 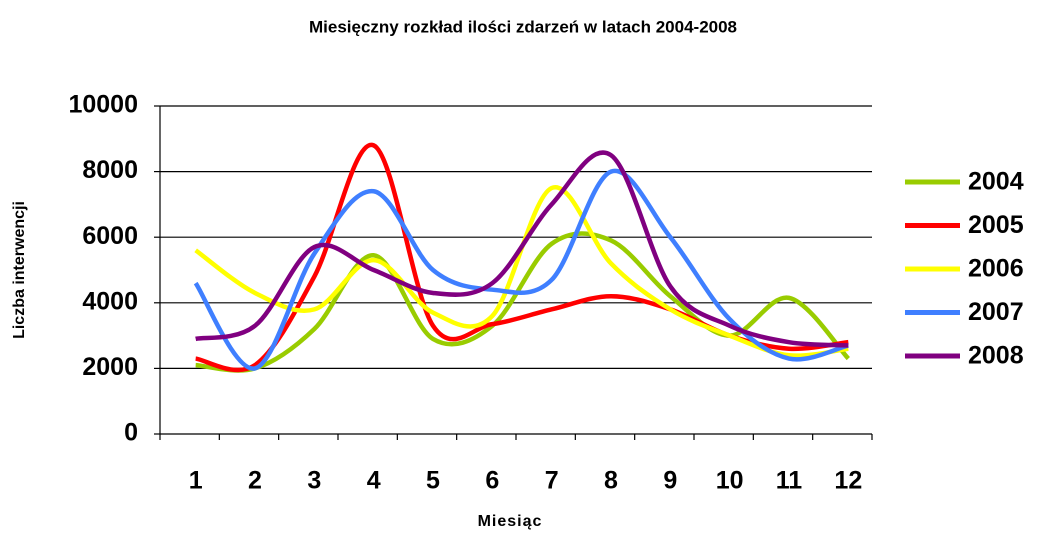 What do you see at coordinates (996, 312) in the screenshot?
I see `legend-label: 2007` at bounding box center [996, 312].